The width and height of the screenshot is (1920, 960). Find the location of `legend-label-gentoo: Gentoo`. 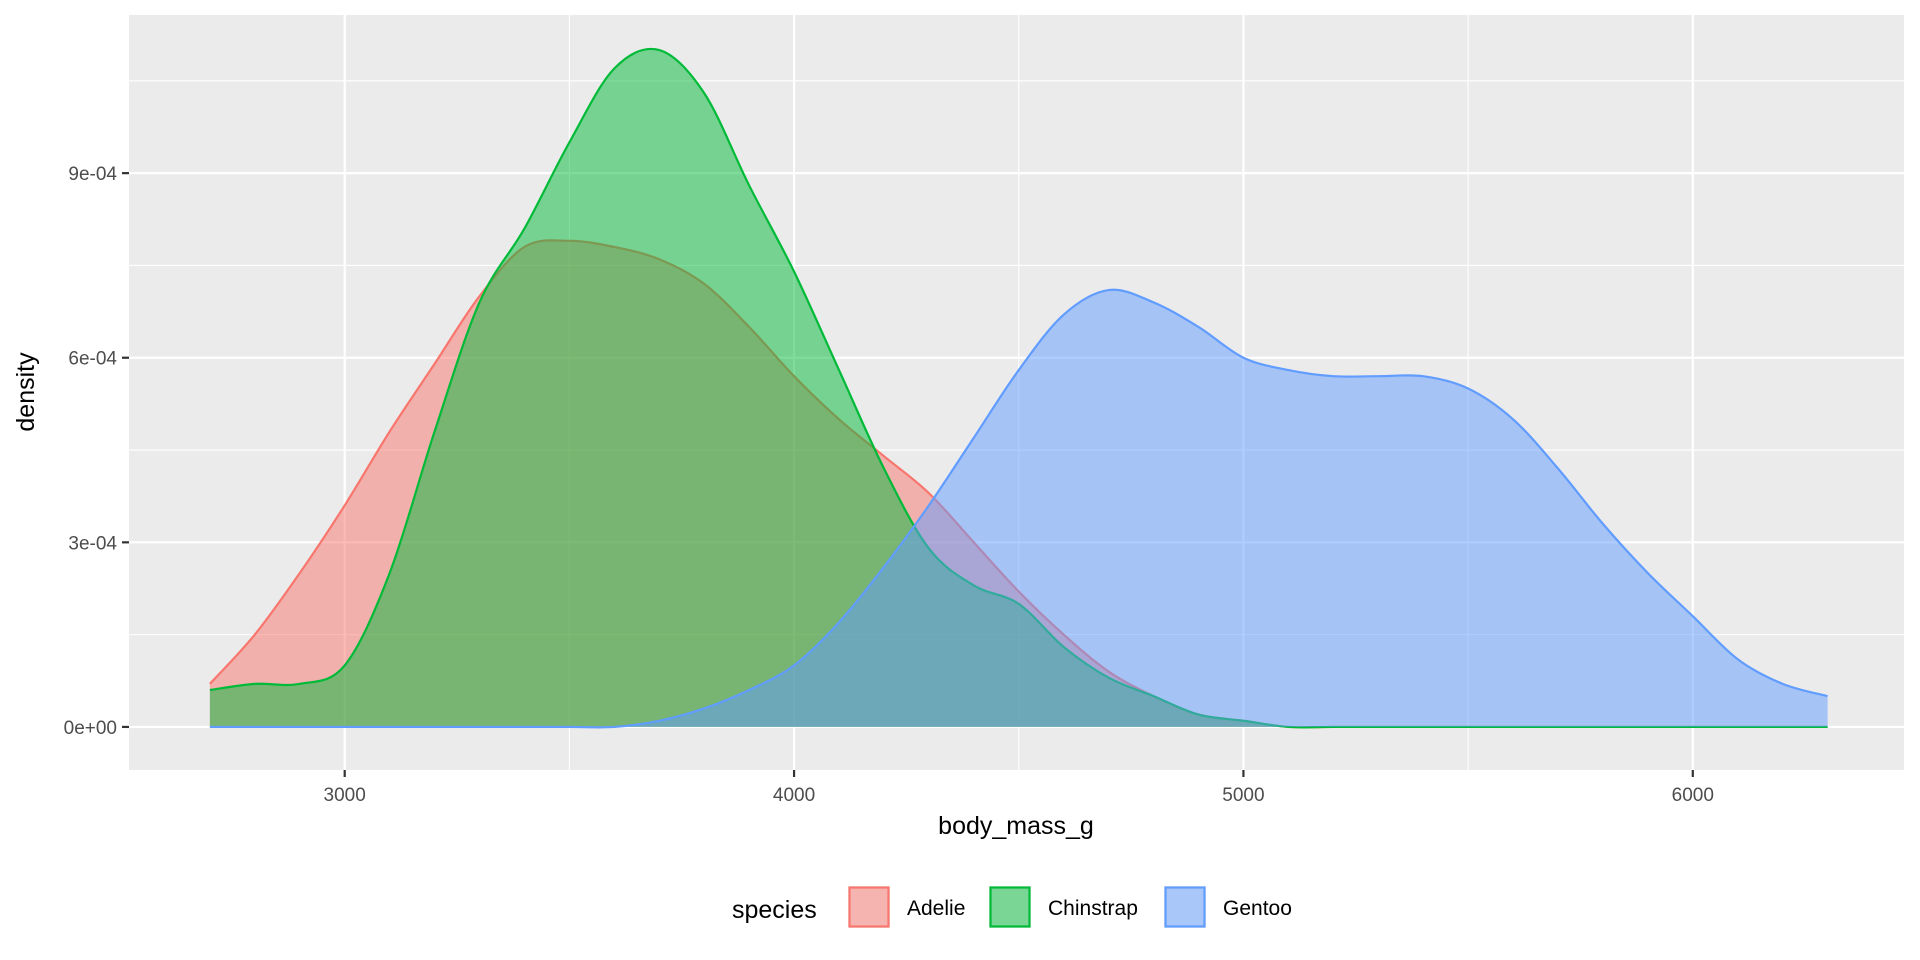

legend-label-gentoo: Gentoo is located at coordinates (1257, 908).